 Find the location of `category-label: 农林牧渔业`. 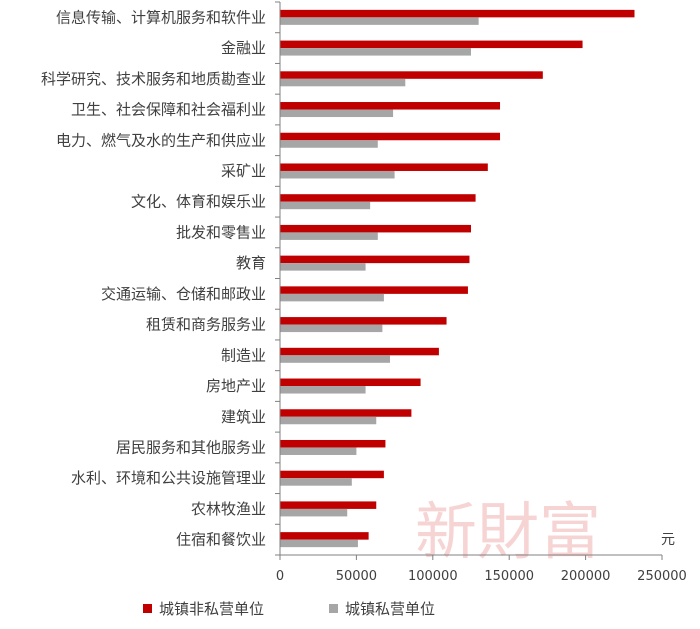

category-label: 农林牧渔业 is located at coordinates (228, 509).